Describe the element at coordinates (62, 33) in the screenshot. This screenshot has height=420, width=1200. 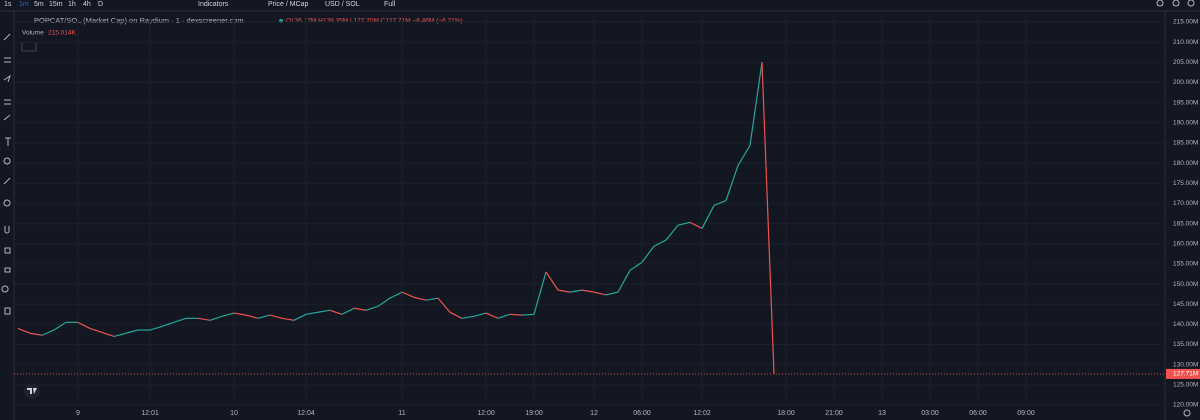
I see `volume-value: 215.014K` at that location.